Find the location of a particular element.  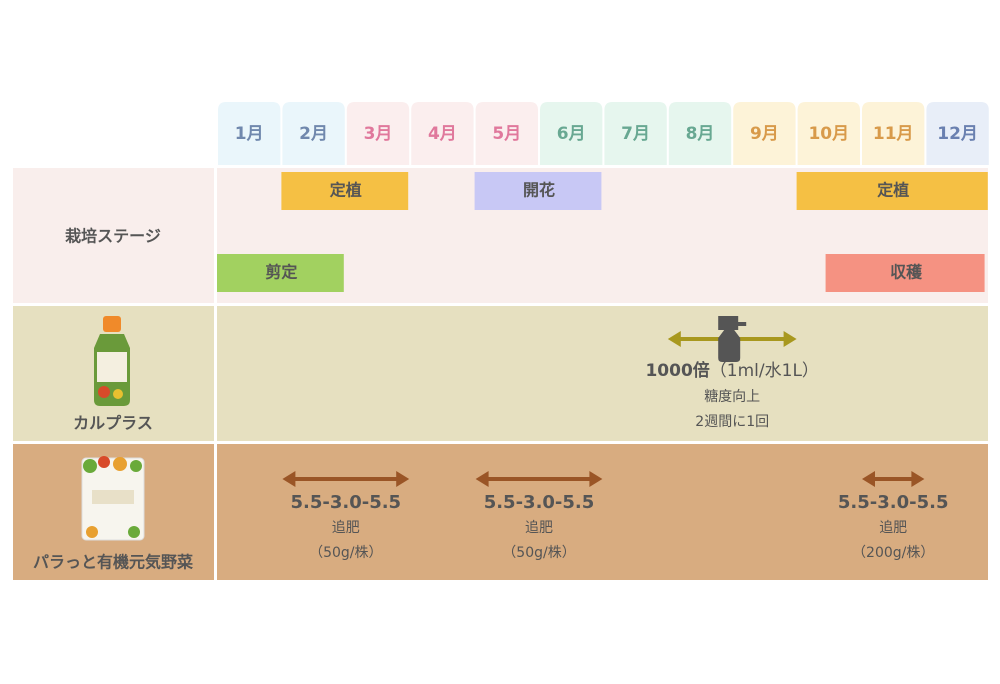

month-label: 5月 is located at coordinates (506, 134).